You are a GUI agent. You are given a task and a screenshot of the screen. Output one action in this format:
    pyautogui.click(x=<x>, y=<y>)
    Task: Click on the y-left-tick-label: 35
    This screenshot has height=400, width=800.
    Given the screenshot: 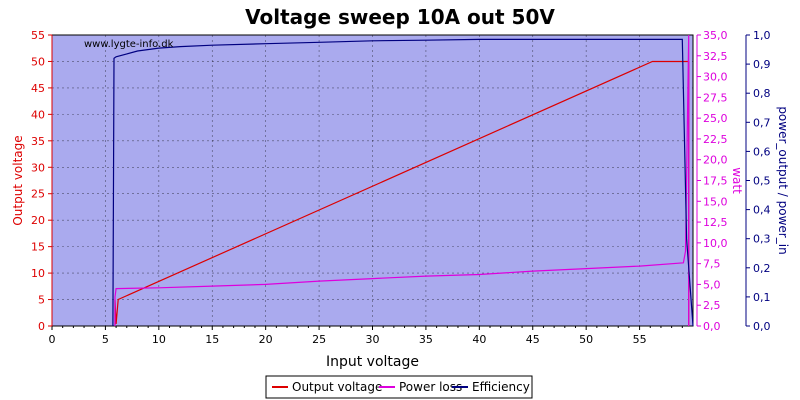 What is the action you would take?
    pyautogui.click(x=38, y=141)
    